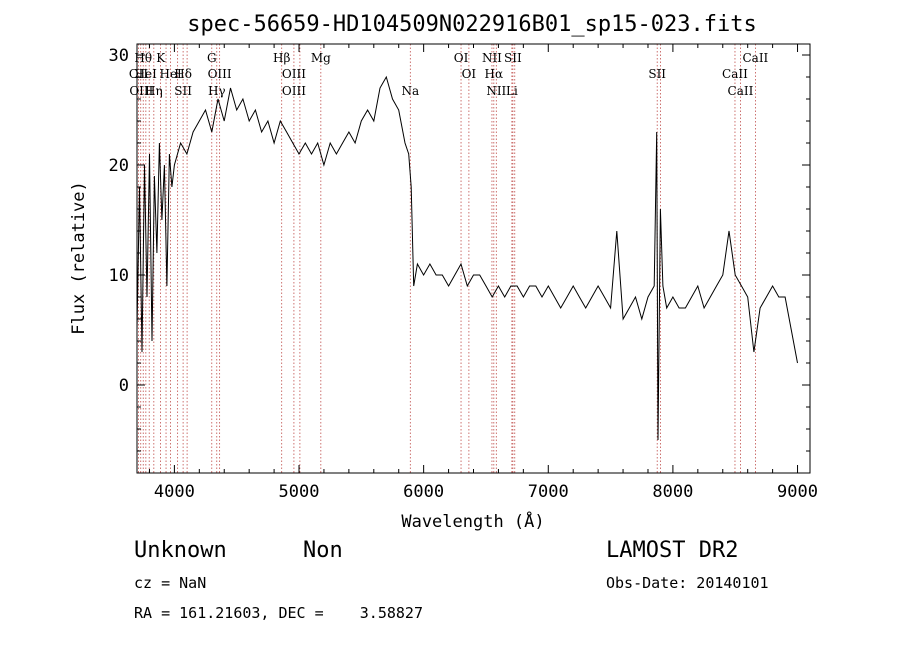 This screenshot has width=900, height=649. Describe the element at coordinates (410, 91) in the screenshot. I see `line-label: Na` at that location.